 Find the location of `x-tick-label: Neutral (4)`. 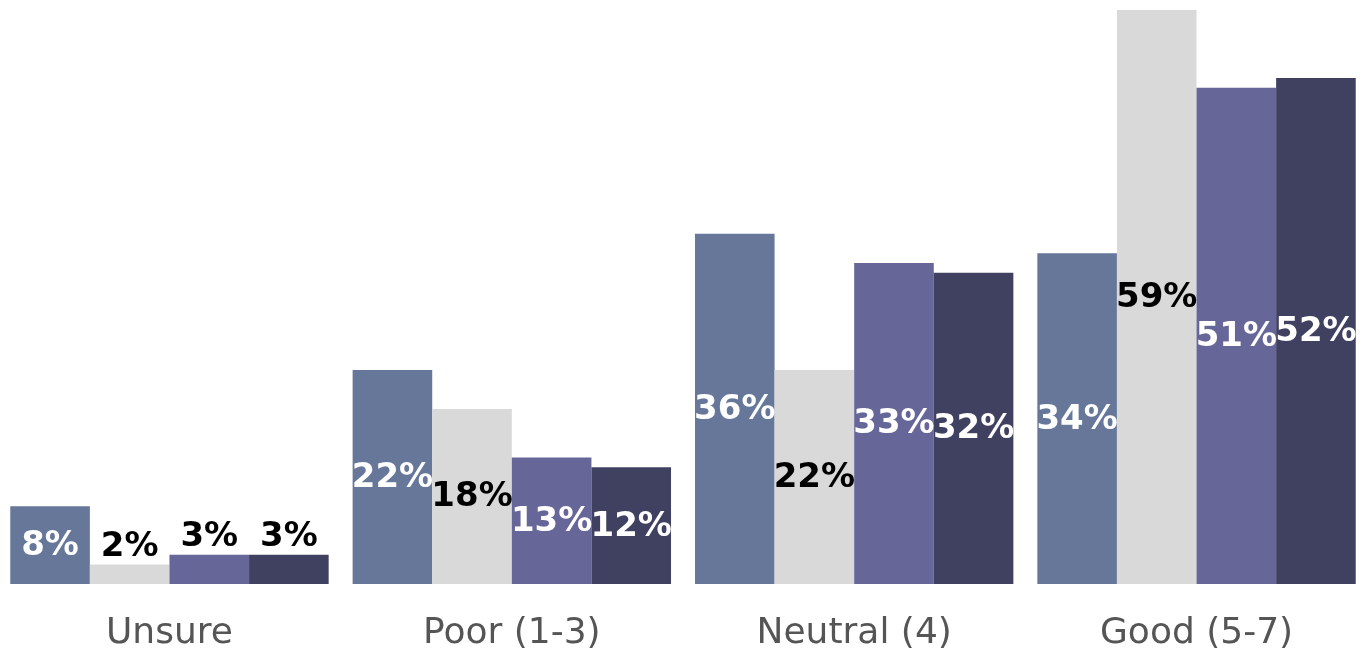

x-tick-label: Neutral (4) is located at coordinates (854, 630).